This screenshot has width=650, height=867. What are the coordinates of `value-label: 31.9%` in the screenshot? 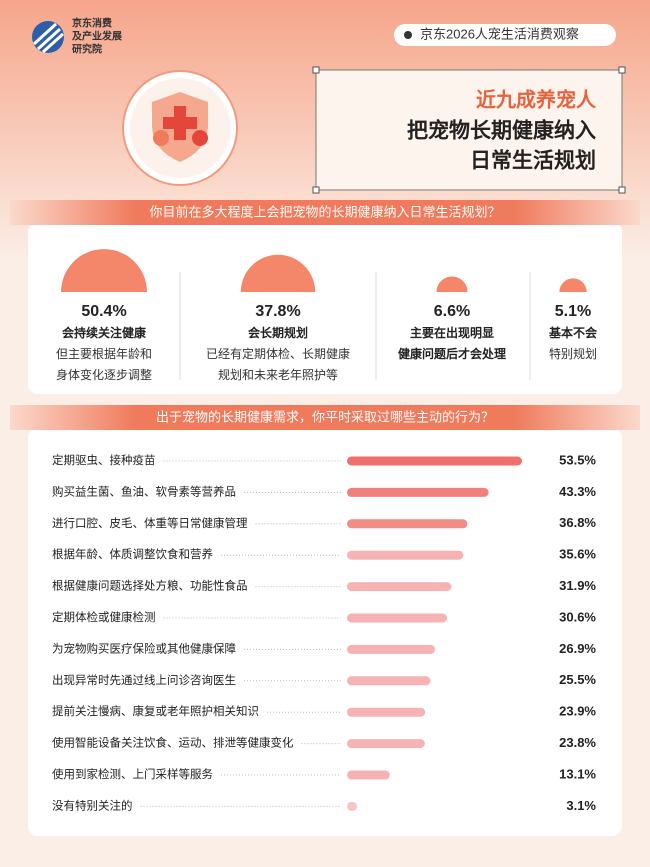 It's located at (577, 585).